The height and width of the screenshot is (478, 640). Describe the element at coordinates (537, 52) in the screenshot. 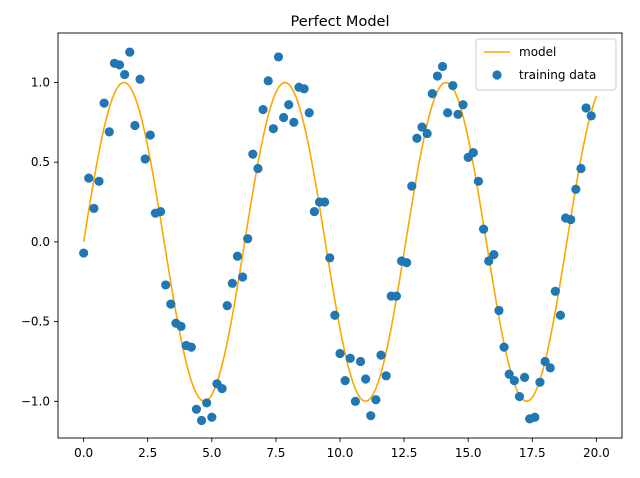

I see `legend-model-label: model` at that location.